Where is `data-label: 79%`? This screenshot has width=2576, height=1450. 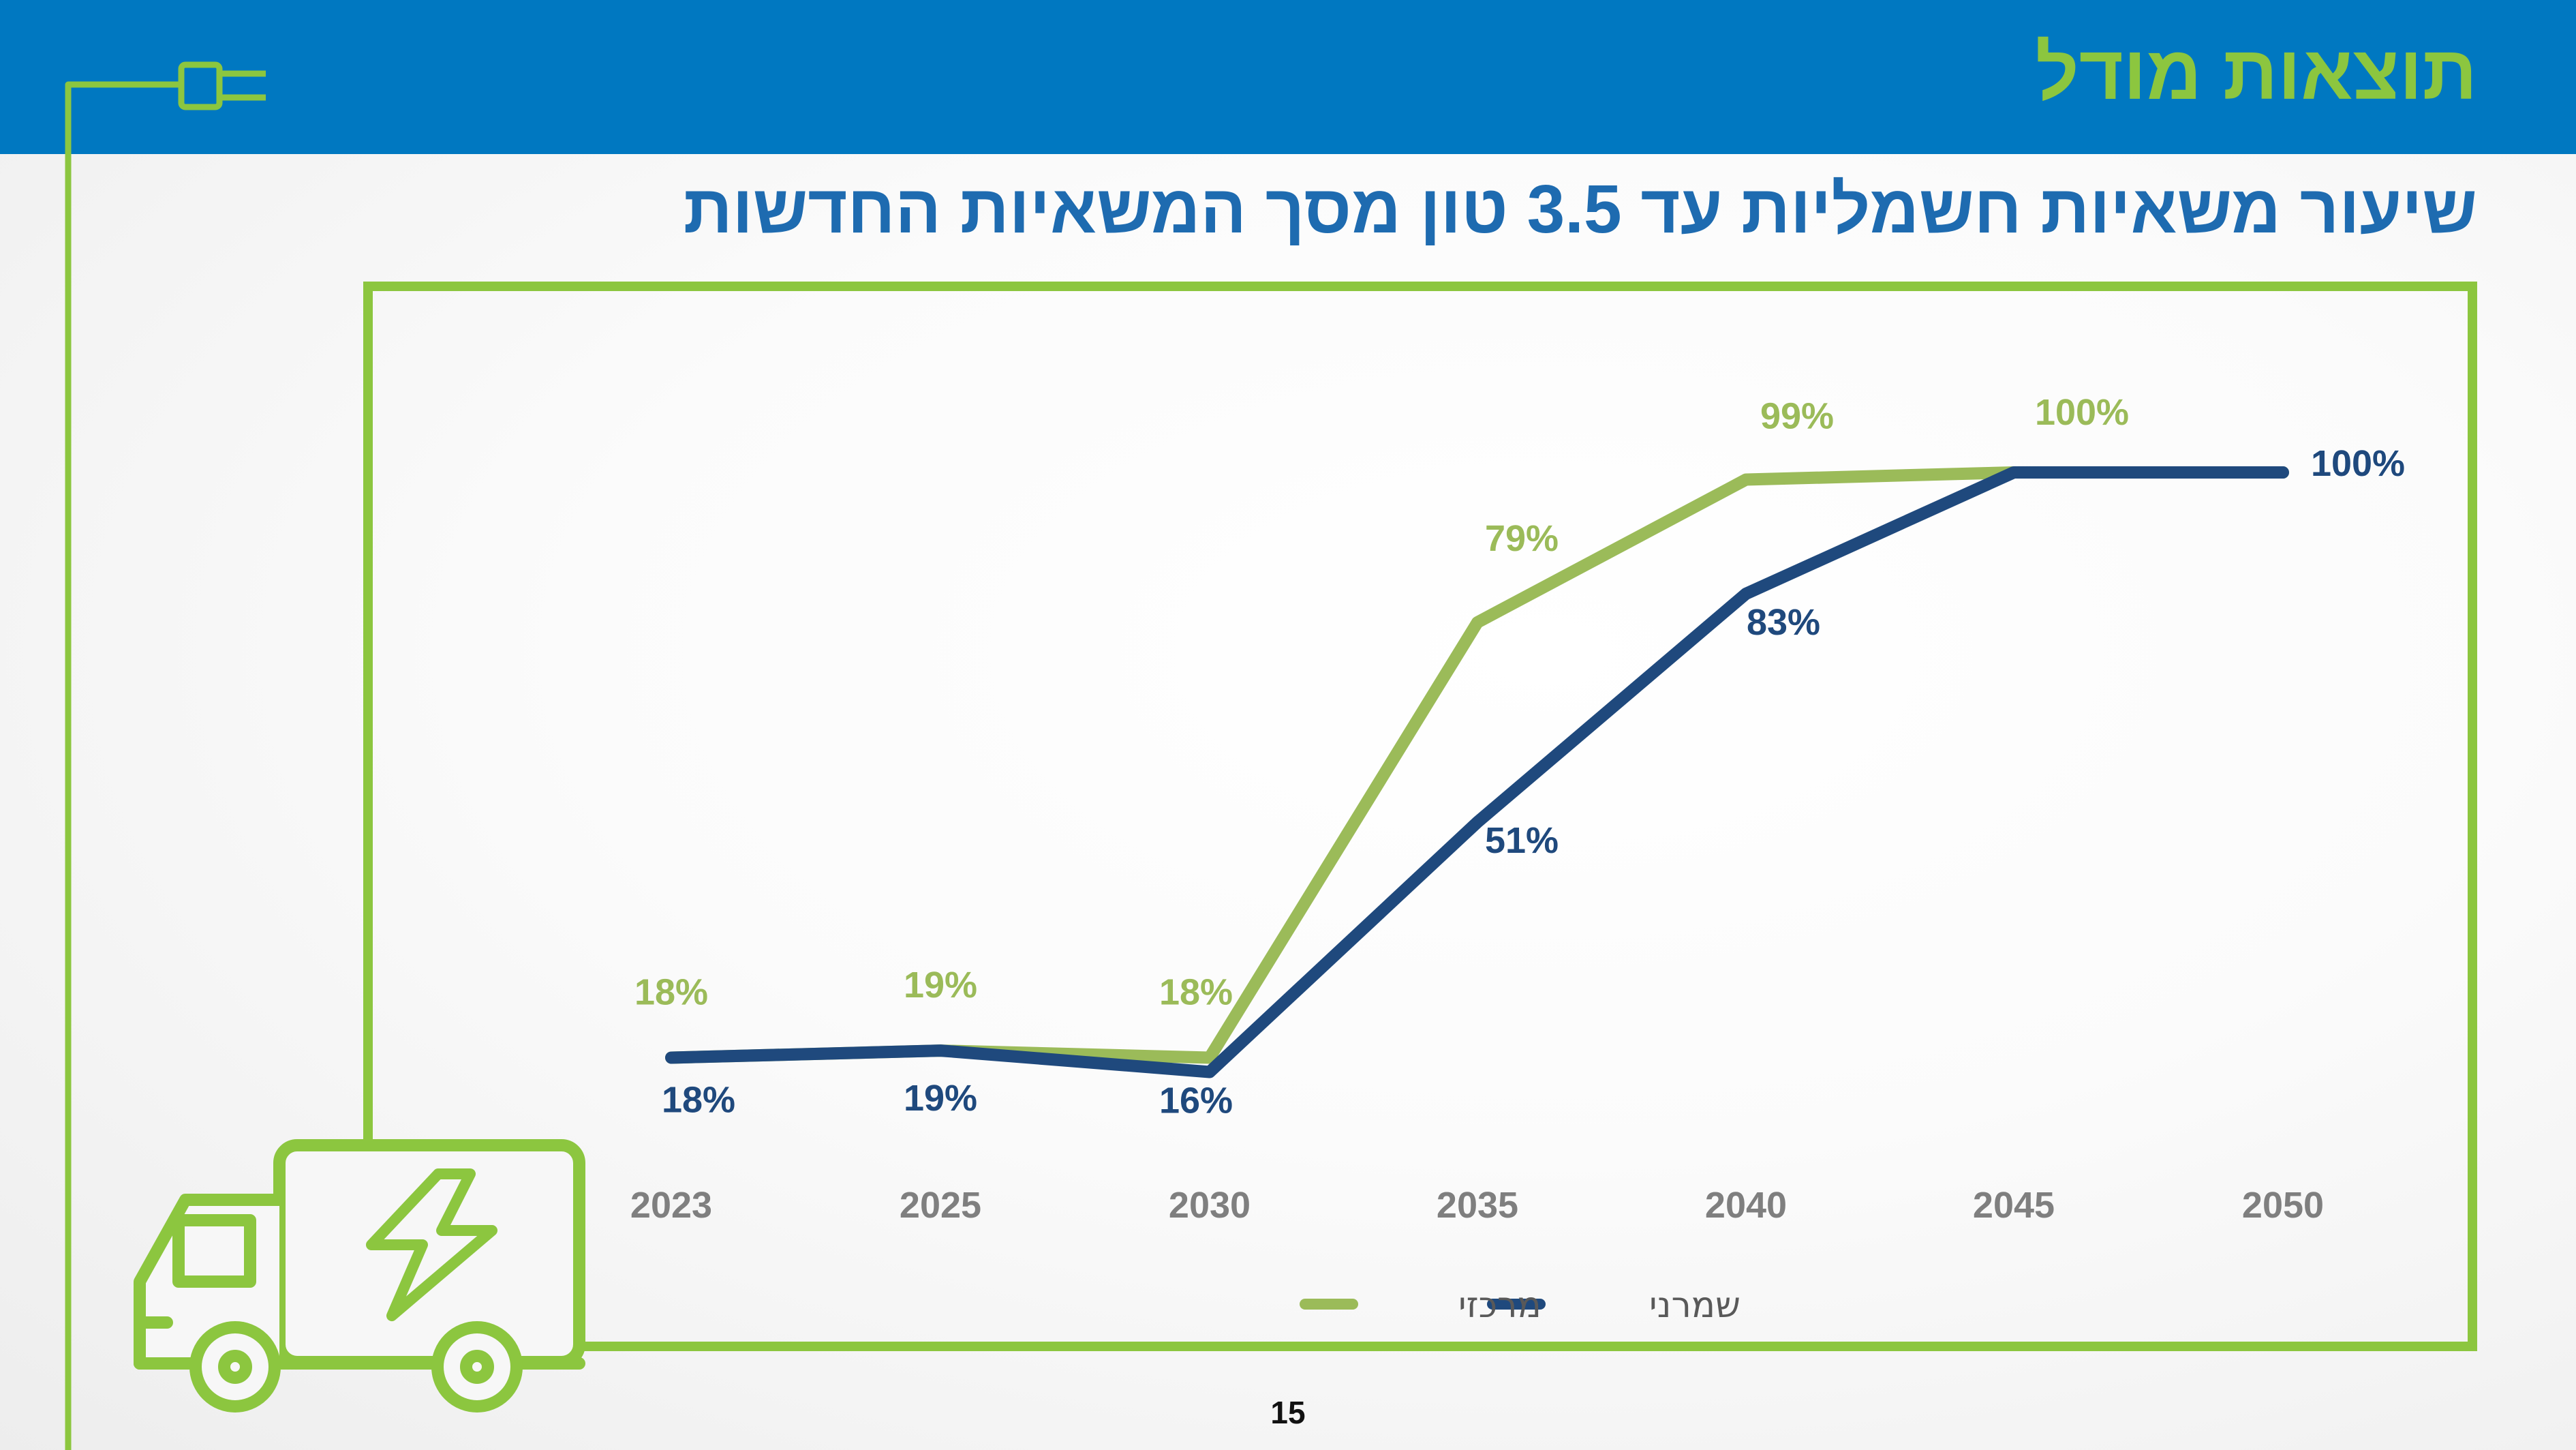
data-label: 79% is located at coordinates (1522, 538).